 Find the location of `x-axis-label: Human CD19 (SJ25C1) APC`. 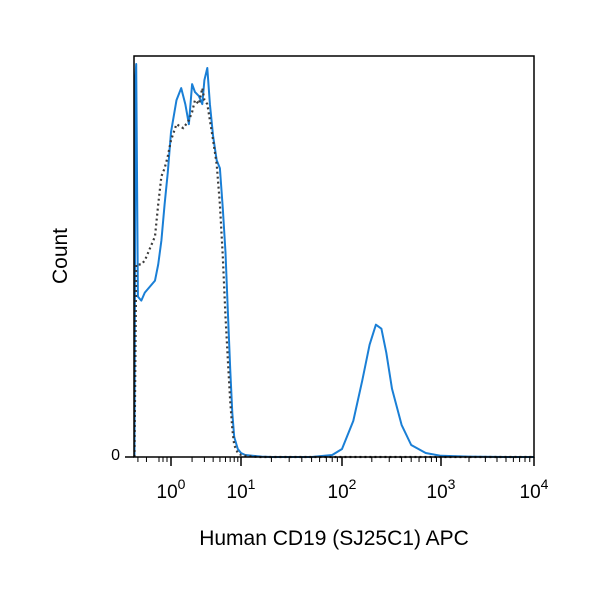

x-axis-label: Human CD19 (SJ25C1) APC is located at coordinates (334, 538).